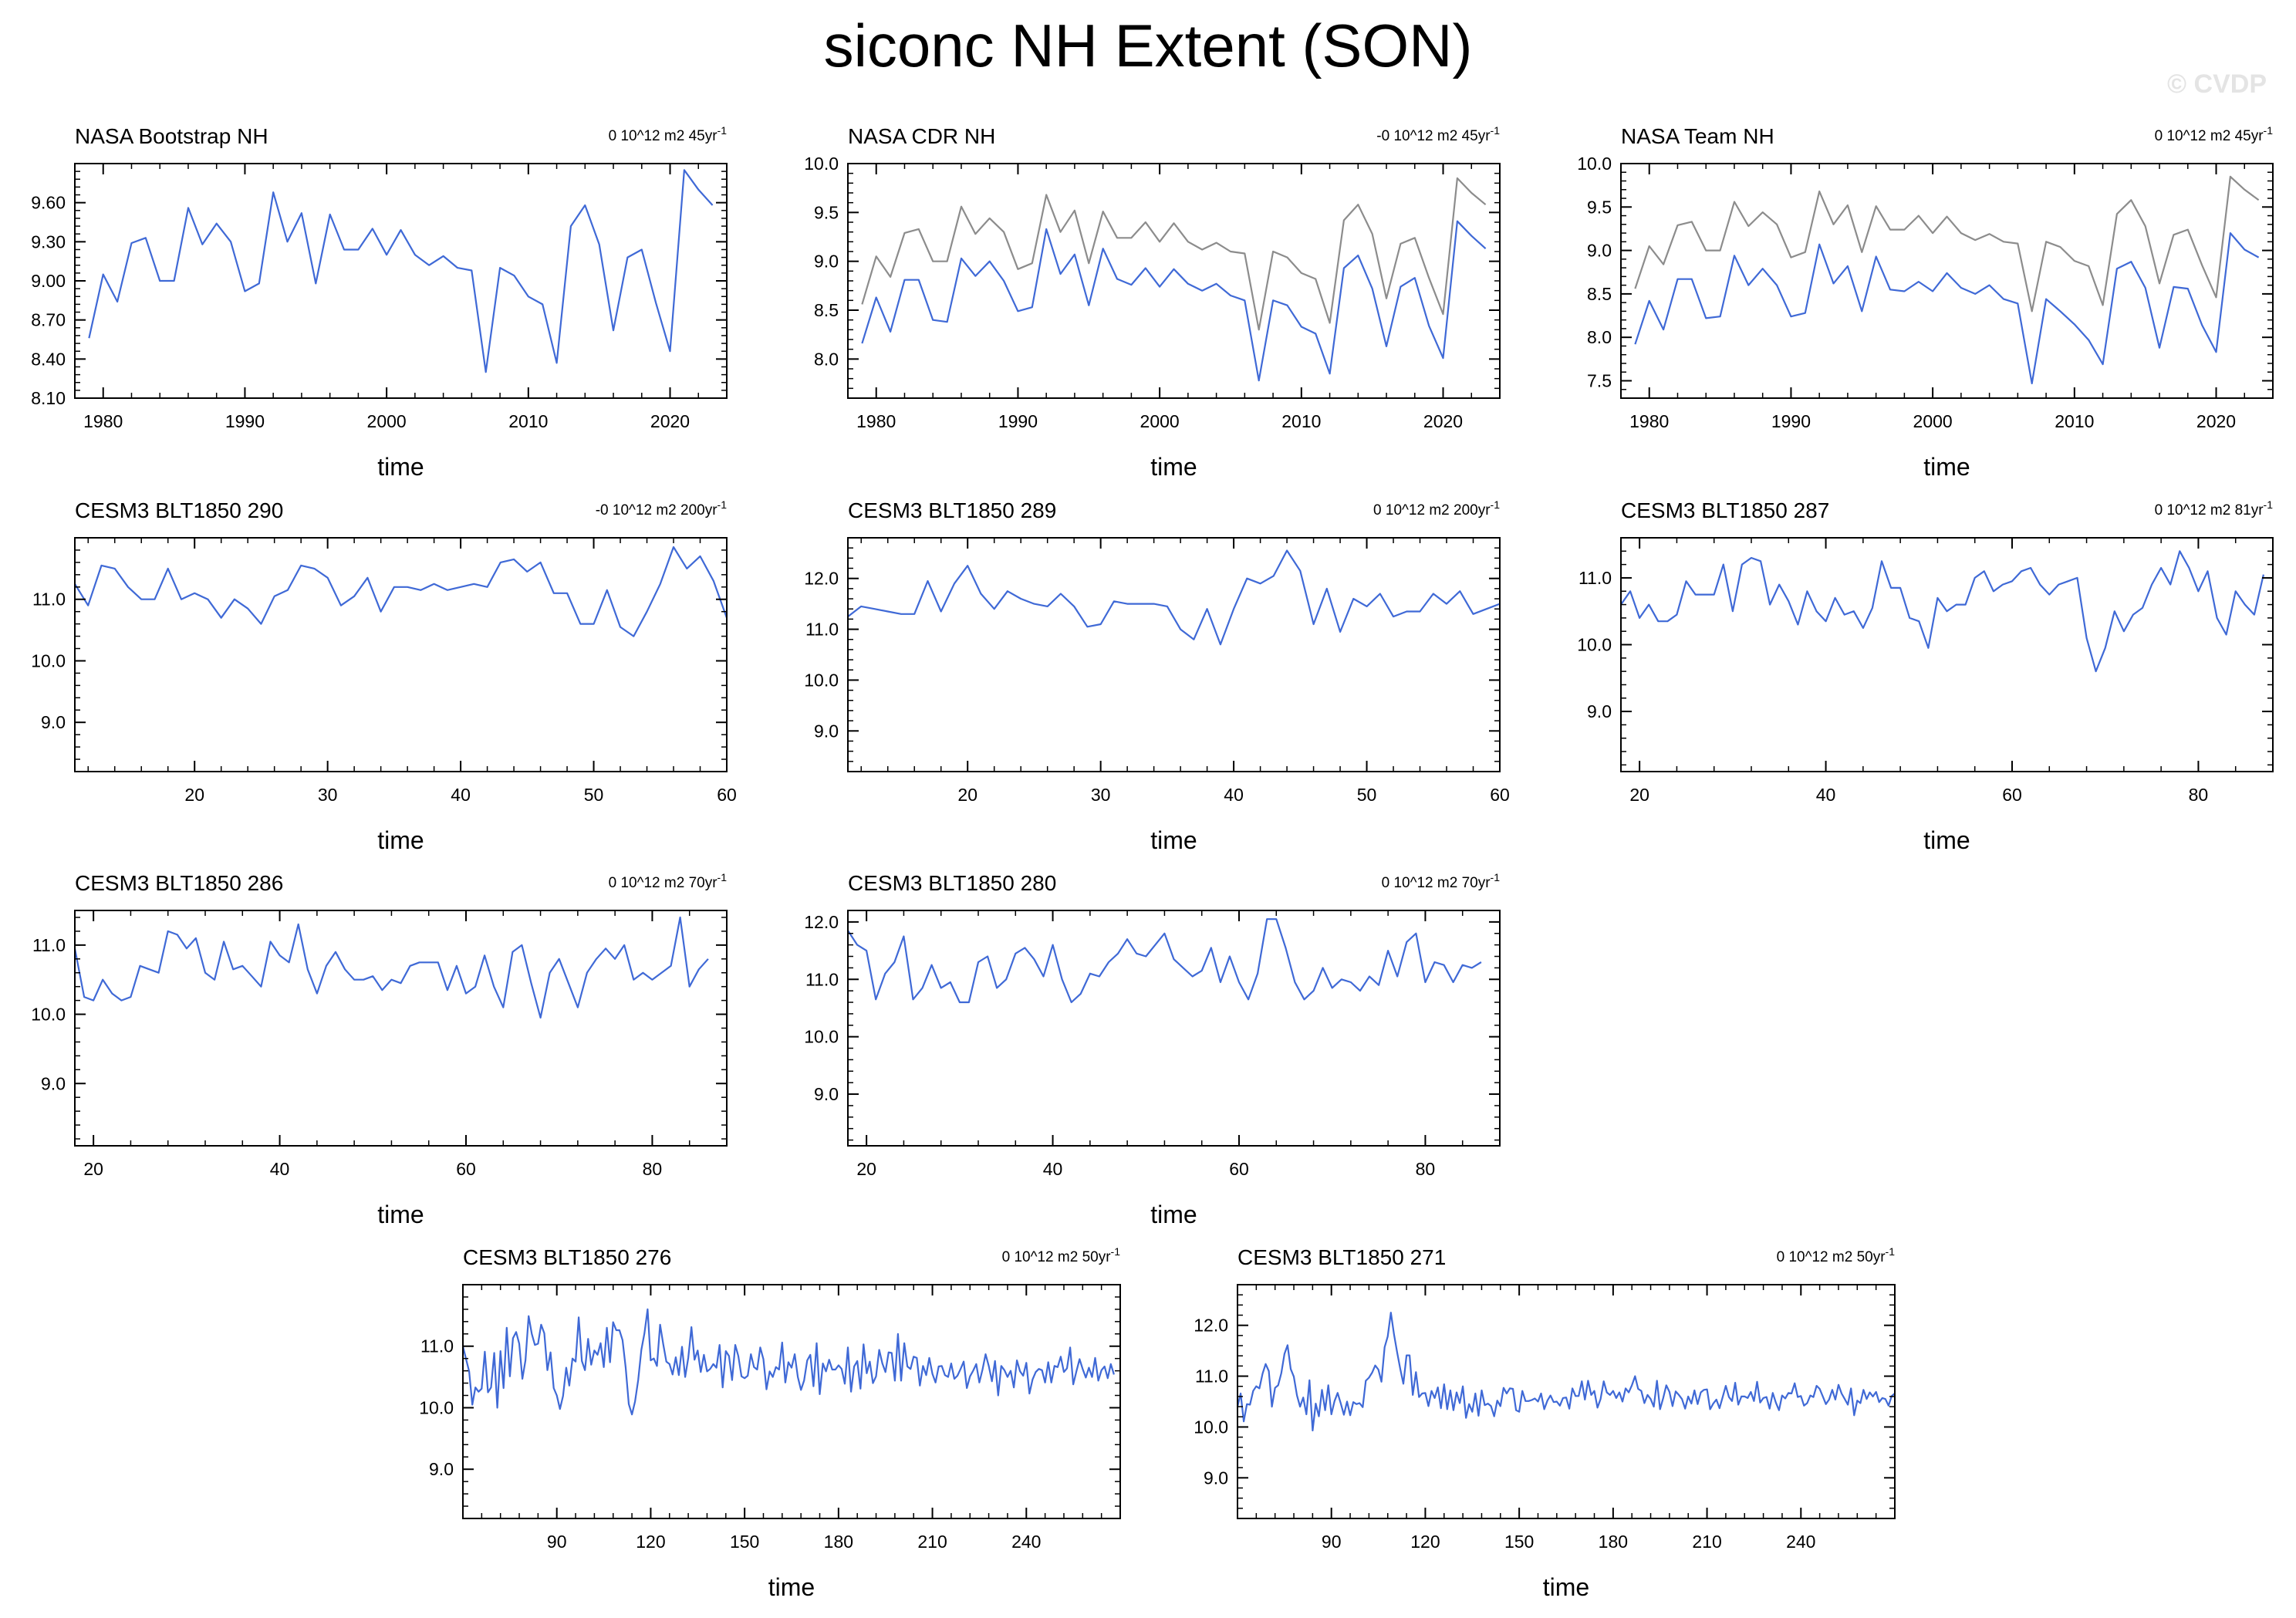  I want to click on trend-label: 0 10^12 m2 81yr-1, so click(2214, 509).